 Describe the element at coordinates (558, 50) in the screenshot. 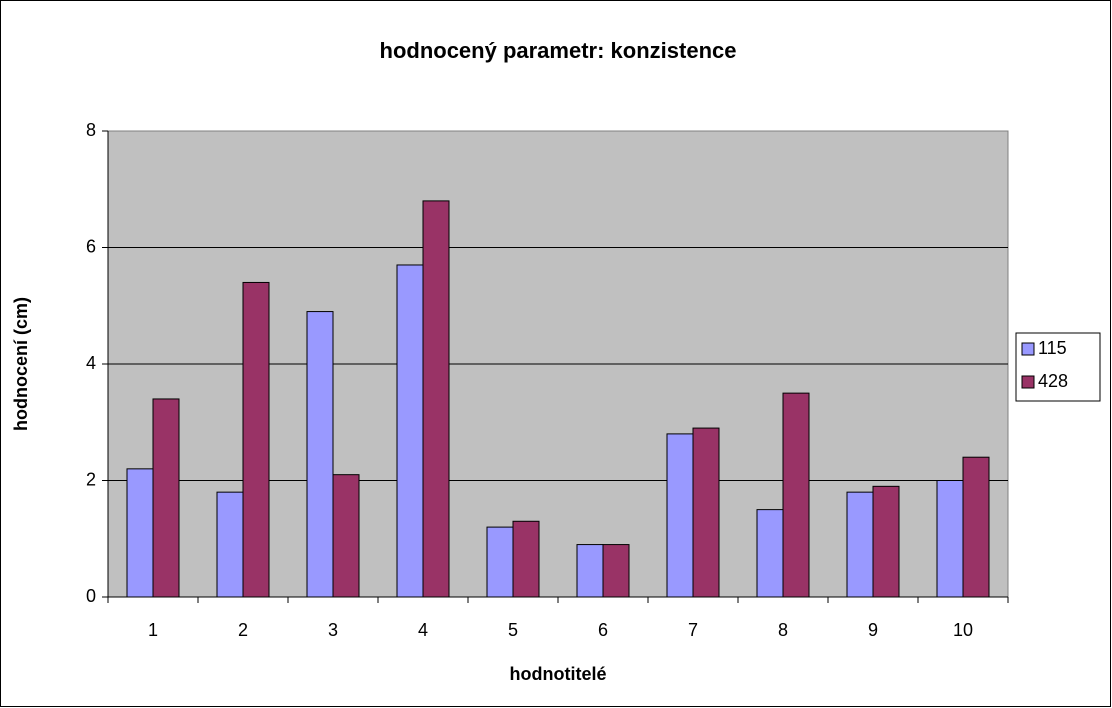

I see `chart-title: hodnocený parametr: konzistence` at that location.